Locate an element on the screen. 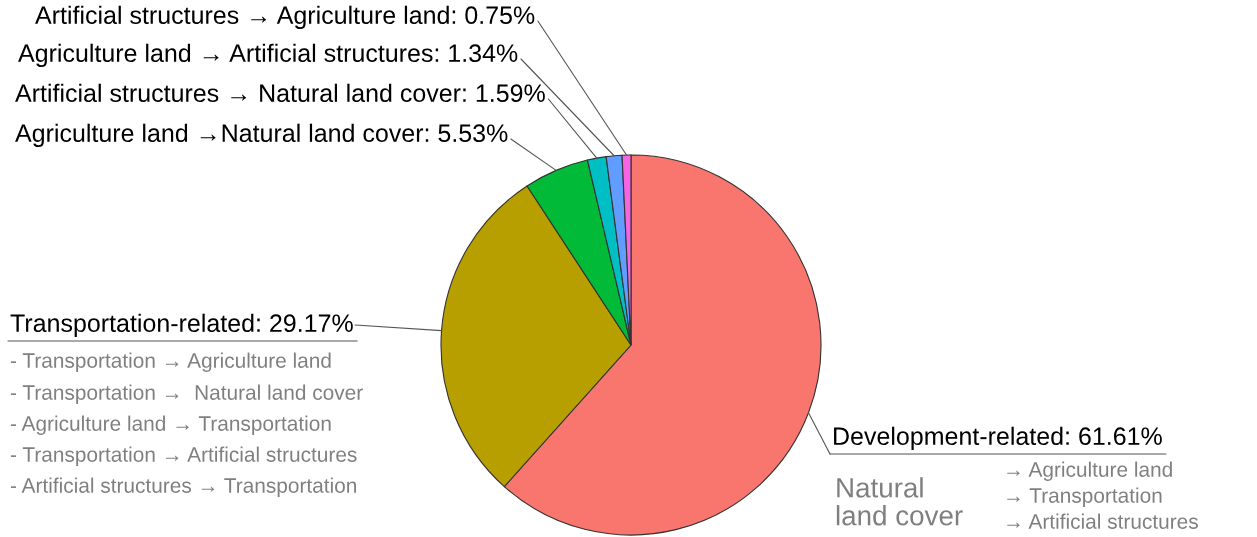  text: - Artificial structures → Transportation is located at coordinates (183, 487).